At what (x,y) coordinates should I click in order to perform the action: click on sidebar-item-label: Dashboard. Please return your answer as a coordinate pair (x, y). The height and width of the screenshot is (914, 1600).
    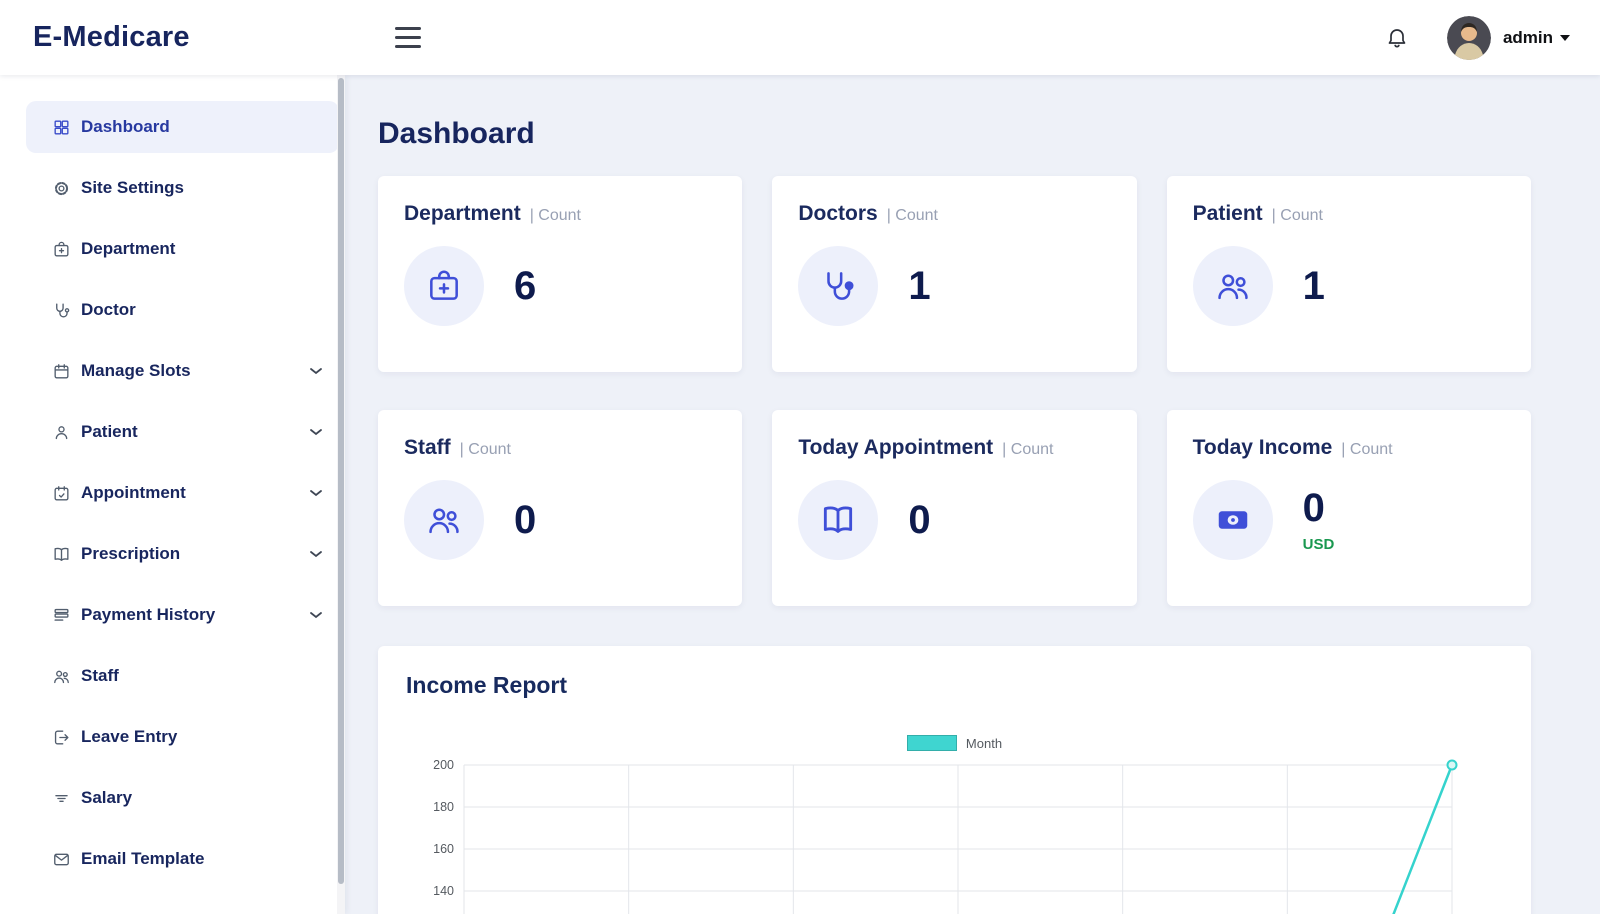
    Looking at the image, I should click on (125, 126).